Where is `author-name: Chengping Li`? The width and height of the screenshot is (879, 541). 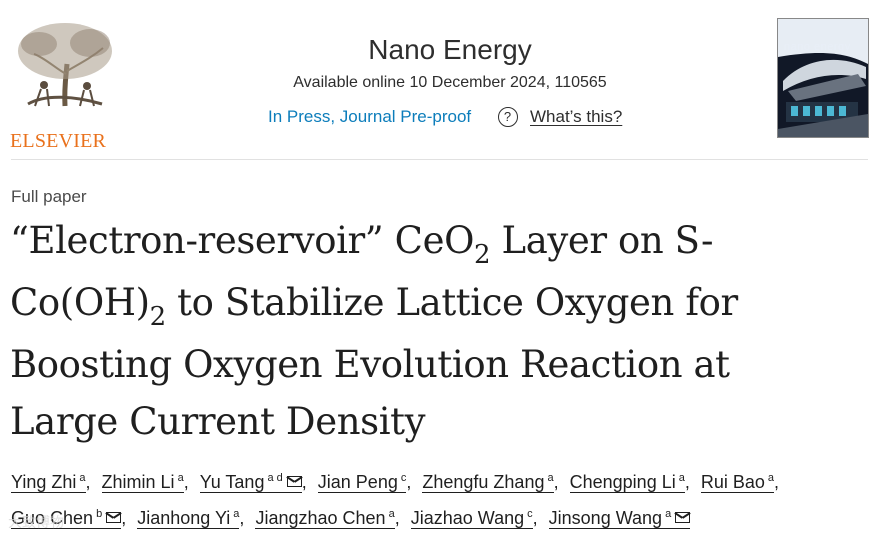
author-name: Chengping Li is located at coordinates (622, 482).